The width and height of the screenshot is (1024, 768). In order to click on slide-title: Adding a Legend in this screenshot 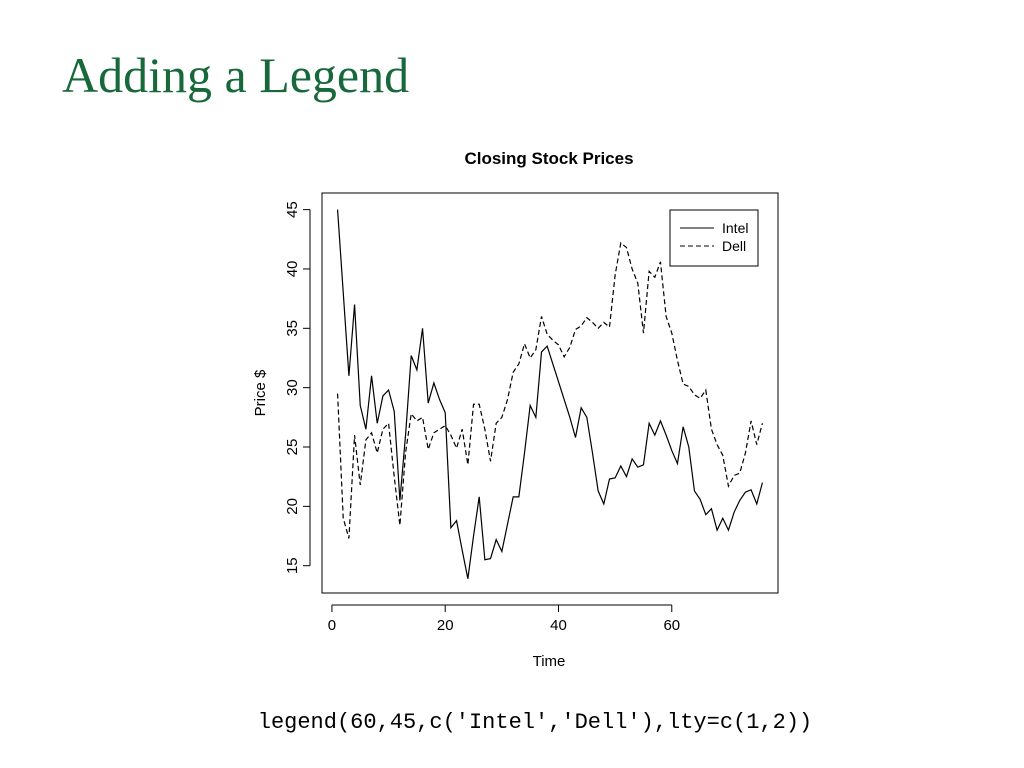, I will do `click(235, 75)`.